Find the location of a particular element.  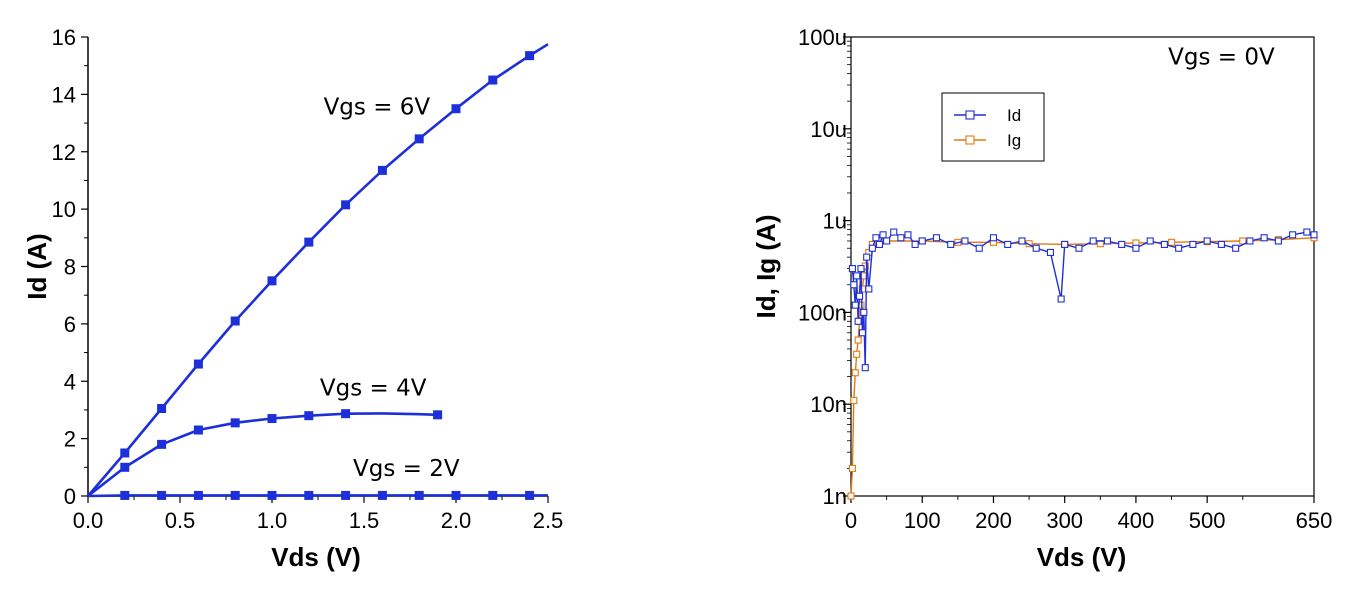

chart-annotation: Vgs = 0V is located at coordinates (1221, 58).